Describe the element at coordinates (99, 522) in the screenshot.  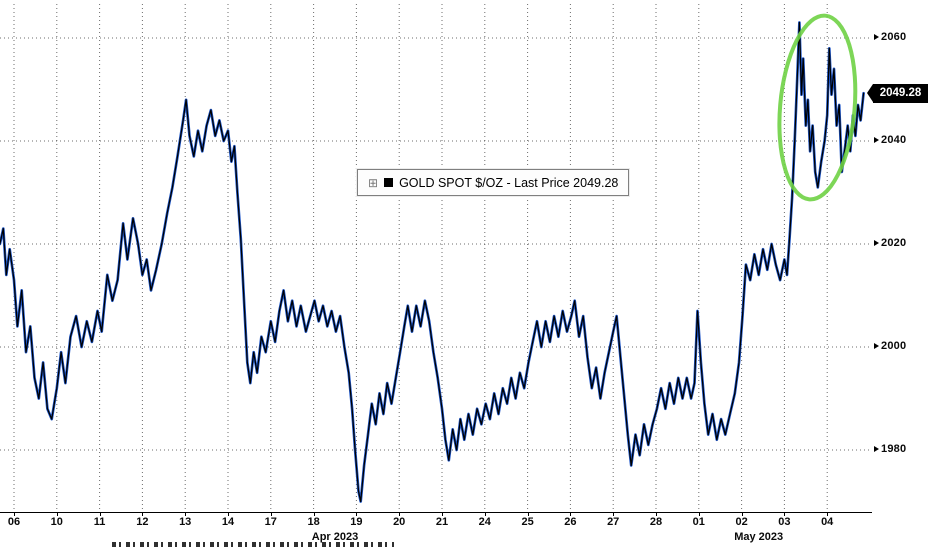
I see `x-axis-label: 11` at that location.